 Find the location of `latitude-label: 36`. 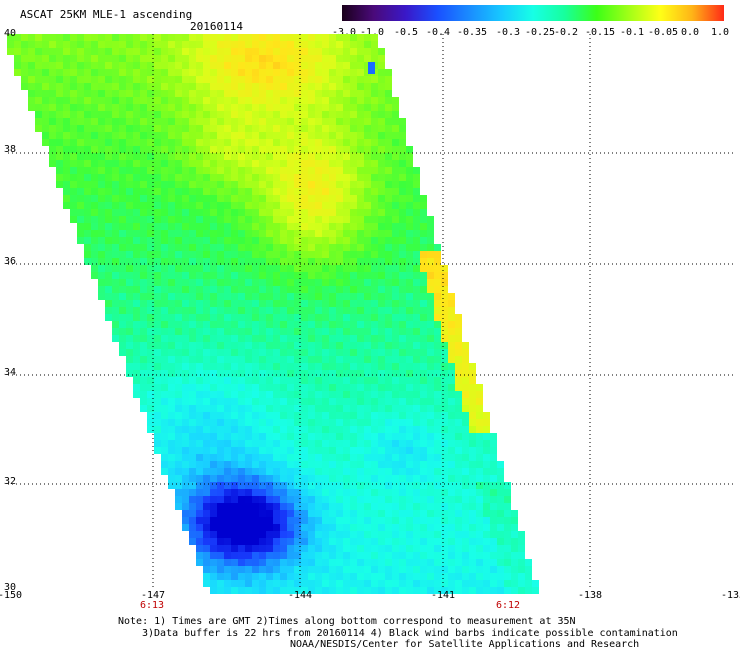

latitude-label: 36 is located at coordinates (10, 261).